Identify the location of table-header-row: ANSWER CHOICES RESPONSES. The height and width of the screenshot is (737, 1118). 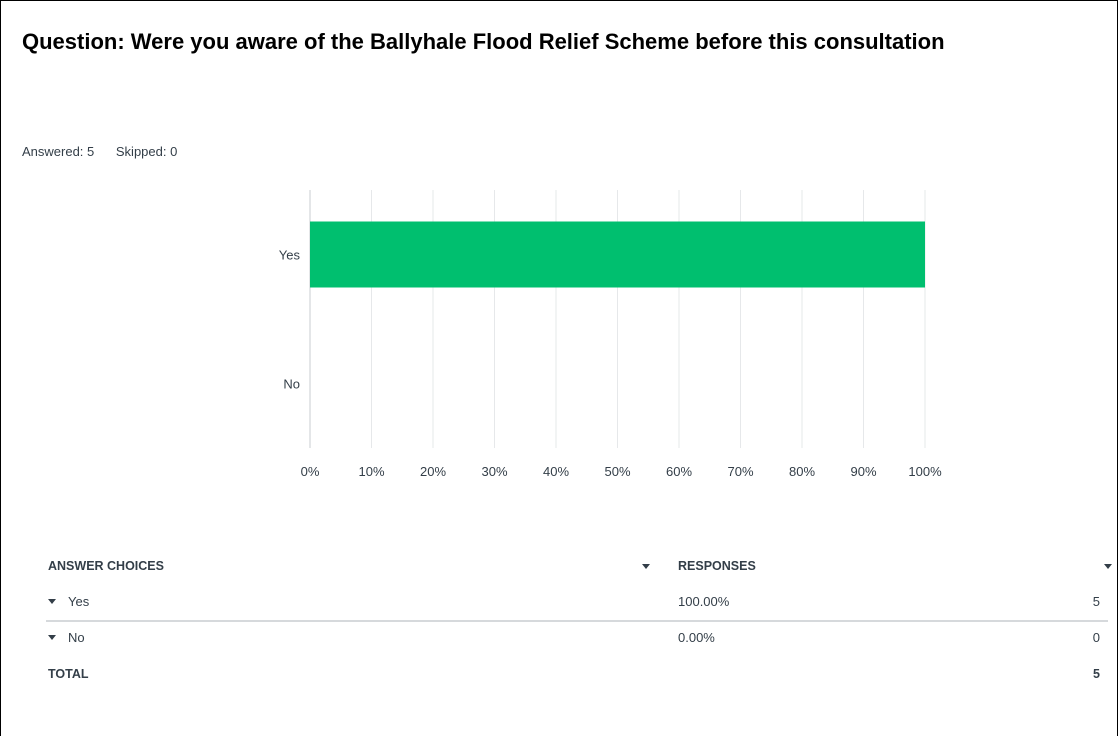
(579, 569).